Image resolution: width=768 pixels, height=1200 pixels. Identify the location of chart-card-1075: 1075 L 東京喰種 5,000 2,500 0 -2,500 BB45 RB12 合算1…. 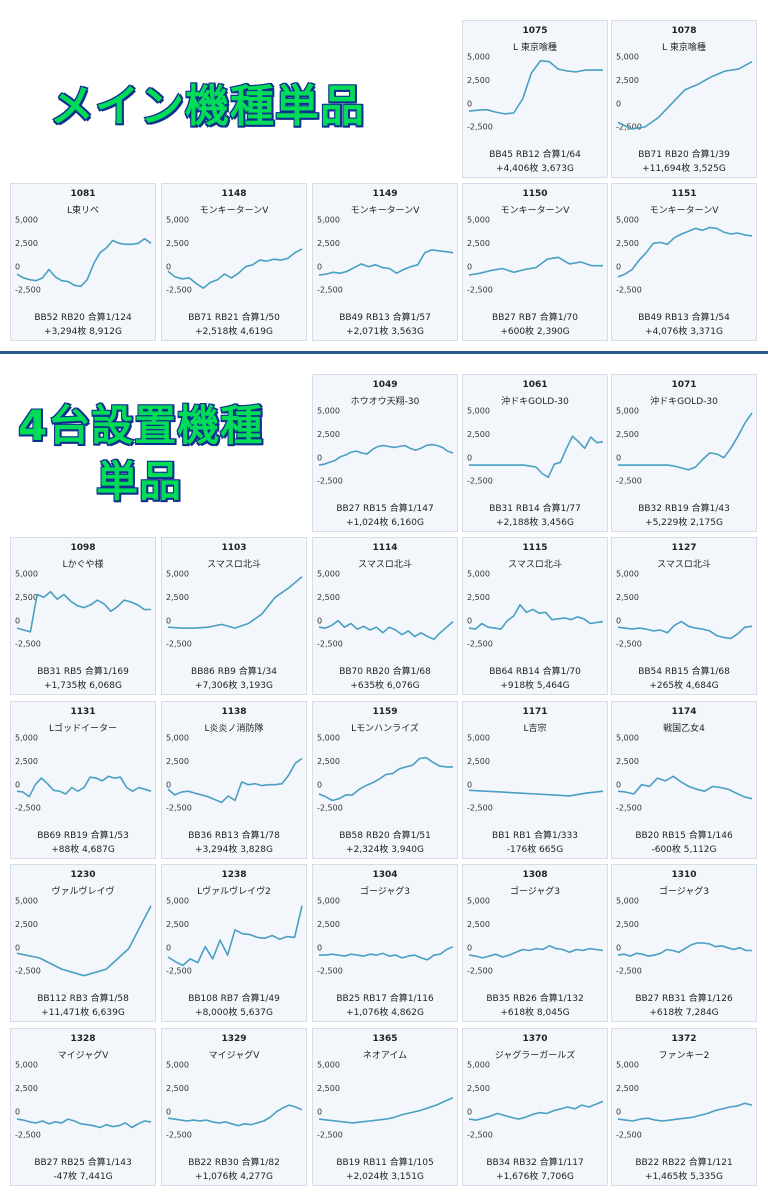
(535, 99).